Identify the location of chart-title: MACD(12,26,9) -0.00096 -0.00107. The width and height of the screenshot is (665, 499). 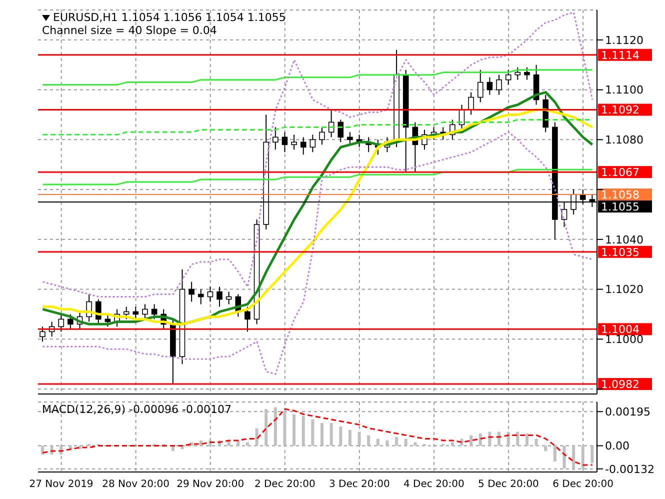
(137, 409).